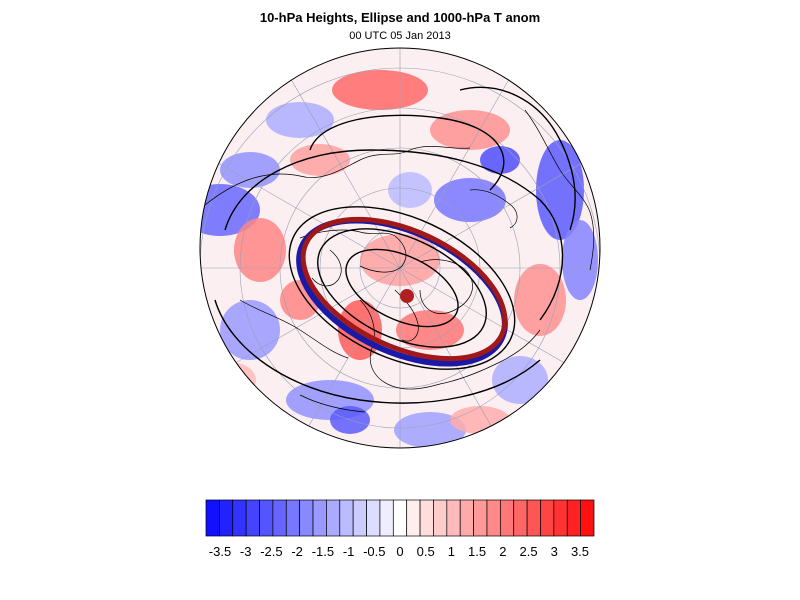 The image size is (800, 600). I want to click on colorbar-tick-label: -2.5, so click(271, 551).